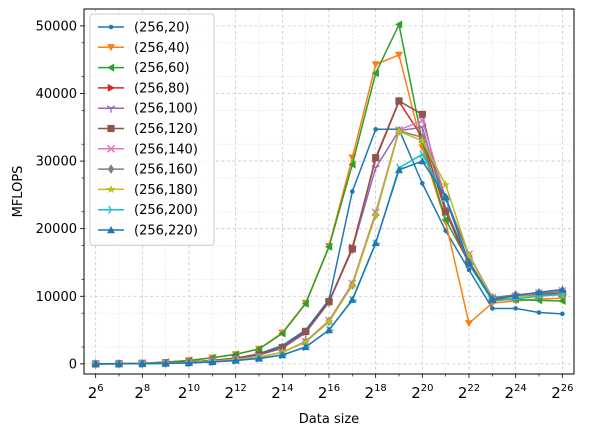 Image resolution: width=589 pixels, height=436 pixels. What do you see at coordinates (56, 297) in the screenshot?
I see `y-tick-label: 10000` at bounding box center [56, 297].